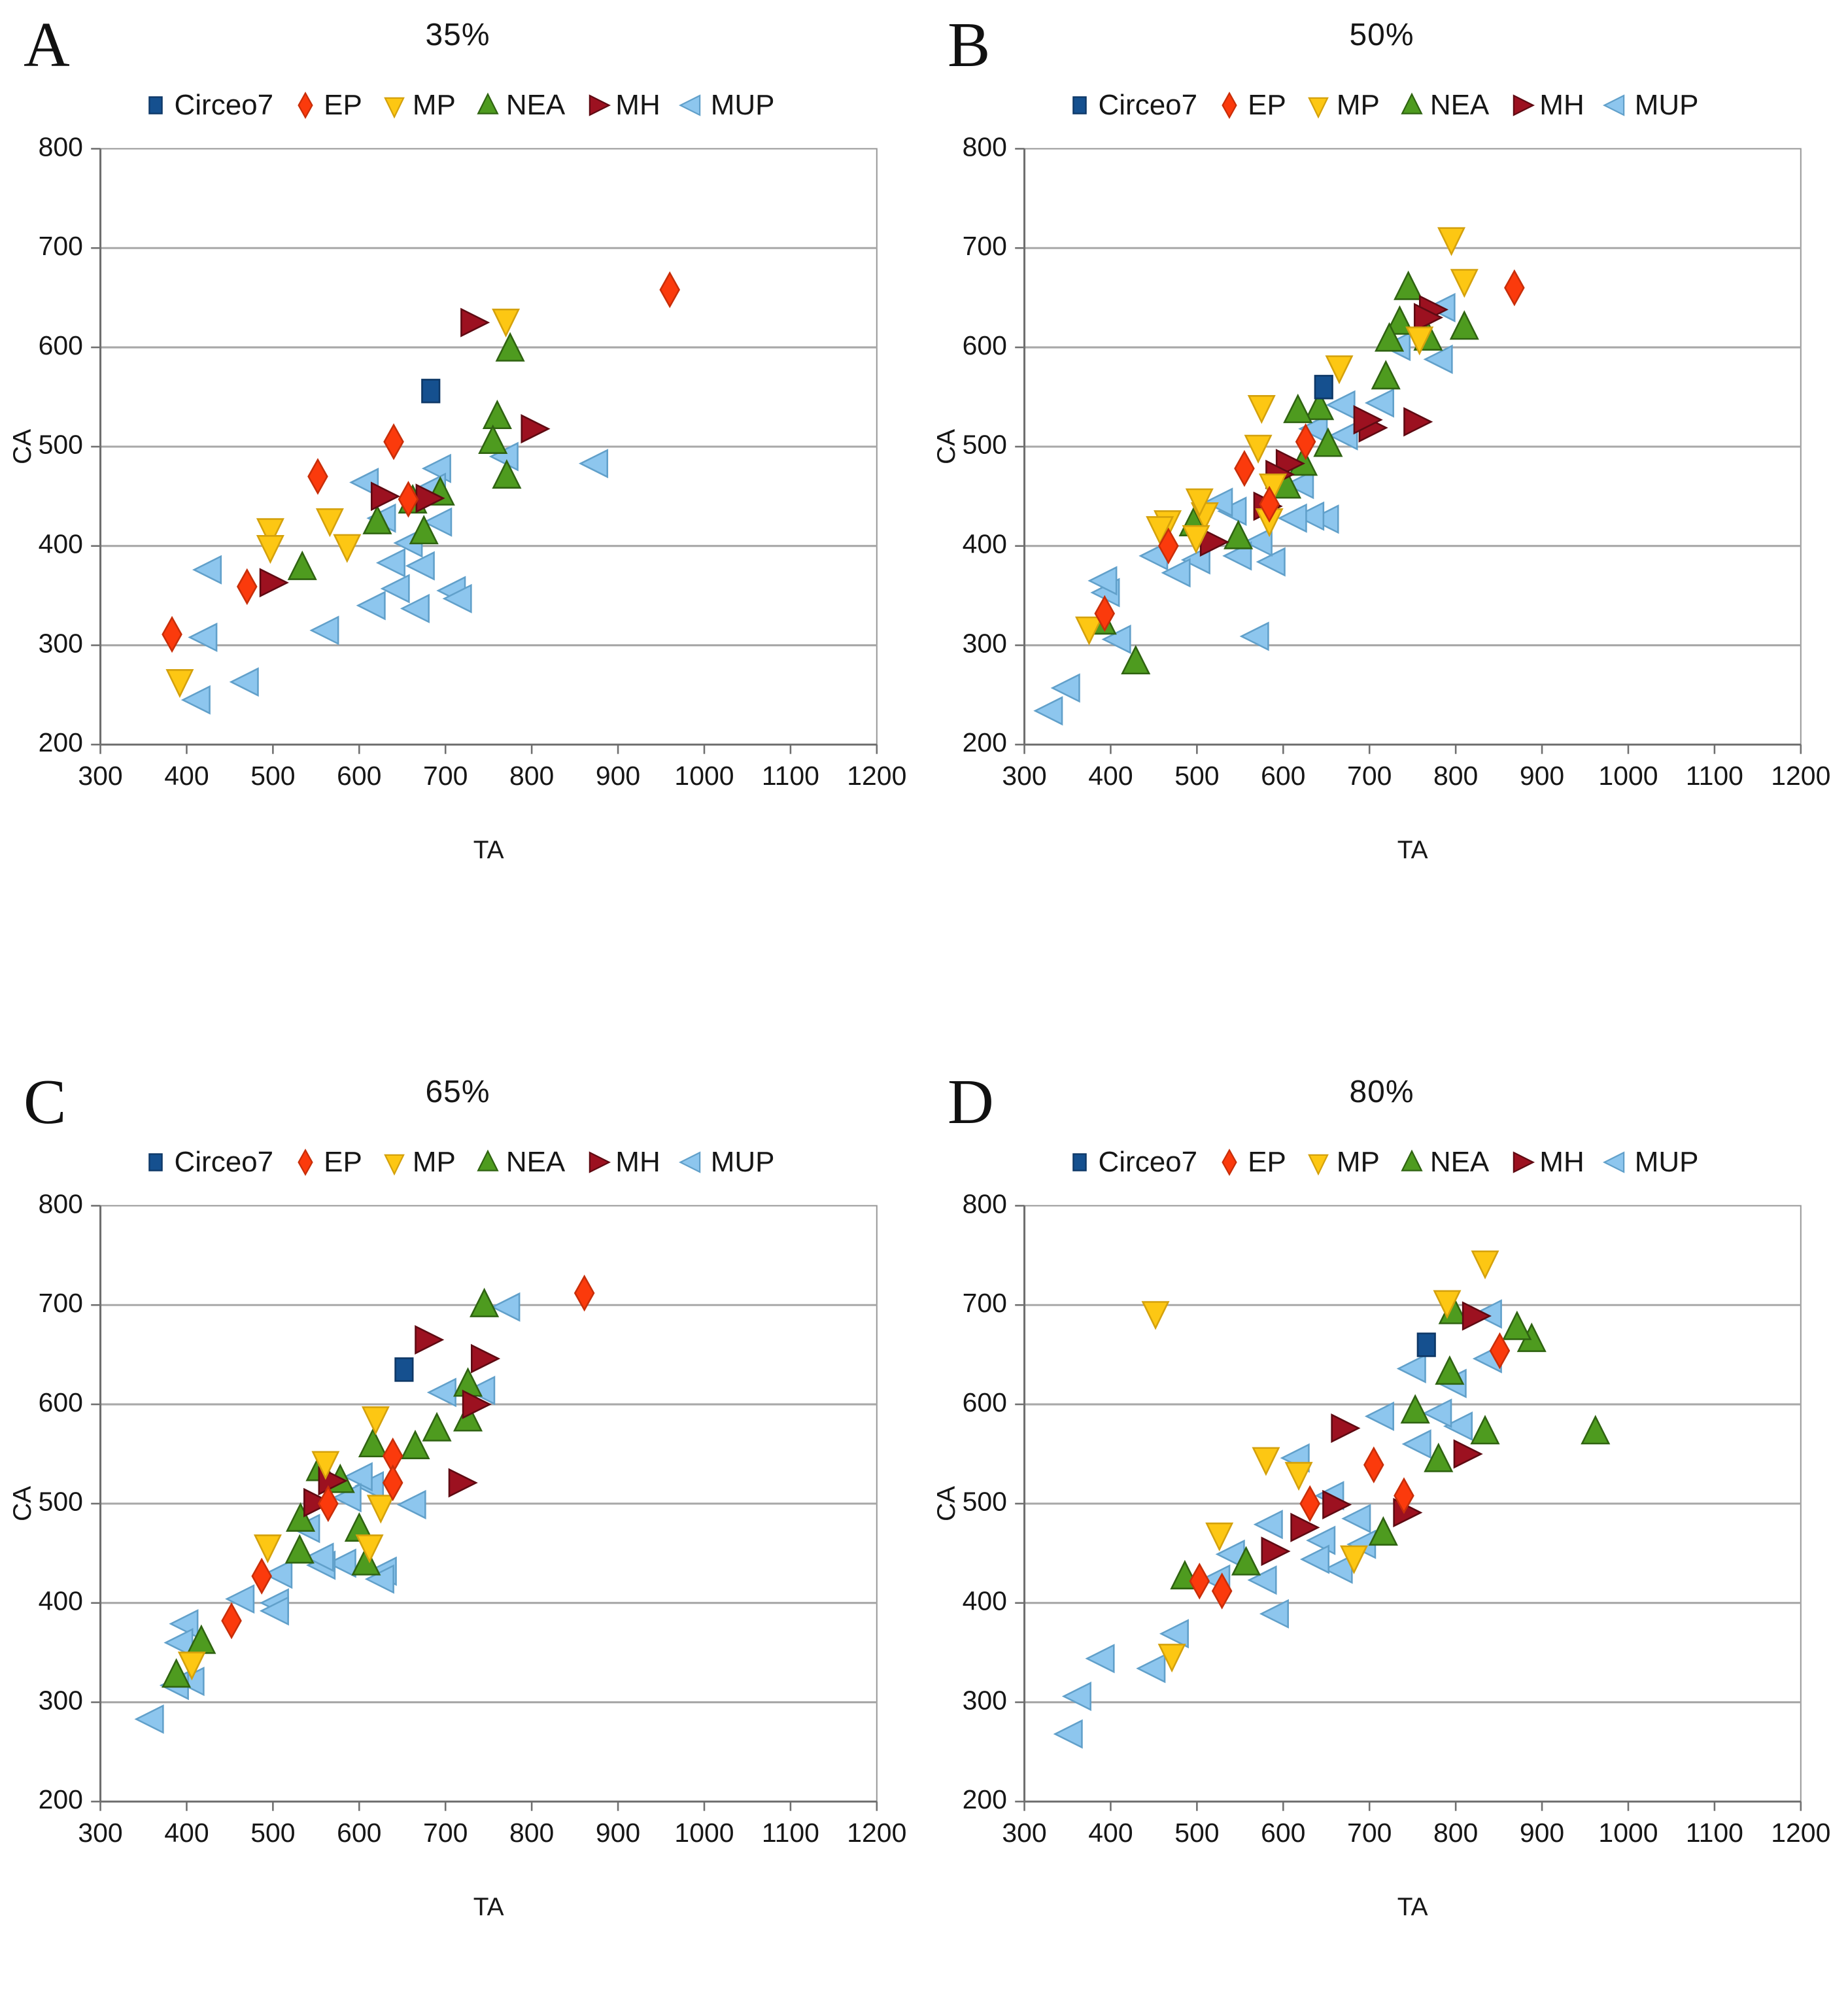  I want to click on y-tick-label: 200, so click(985, 1799).